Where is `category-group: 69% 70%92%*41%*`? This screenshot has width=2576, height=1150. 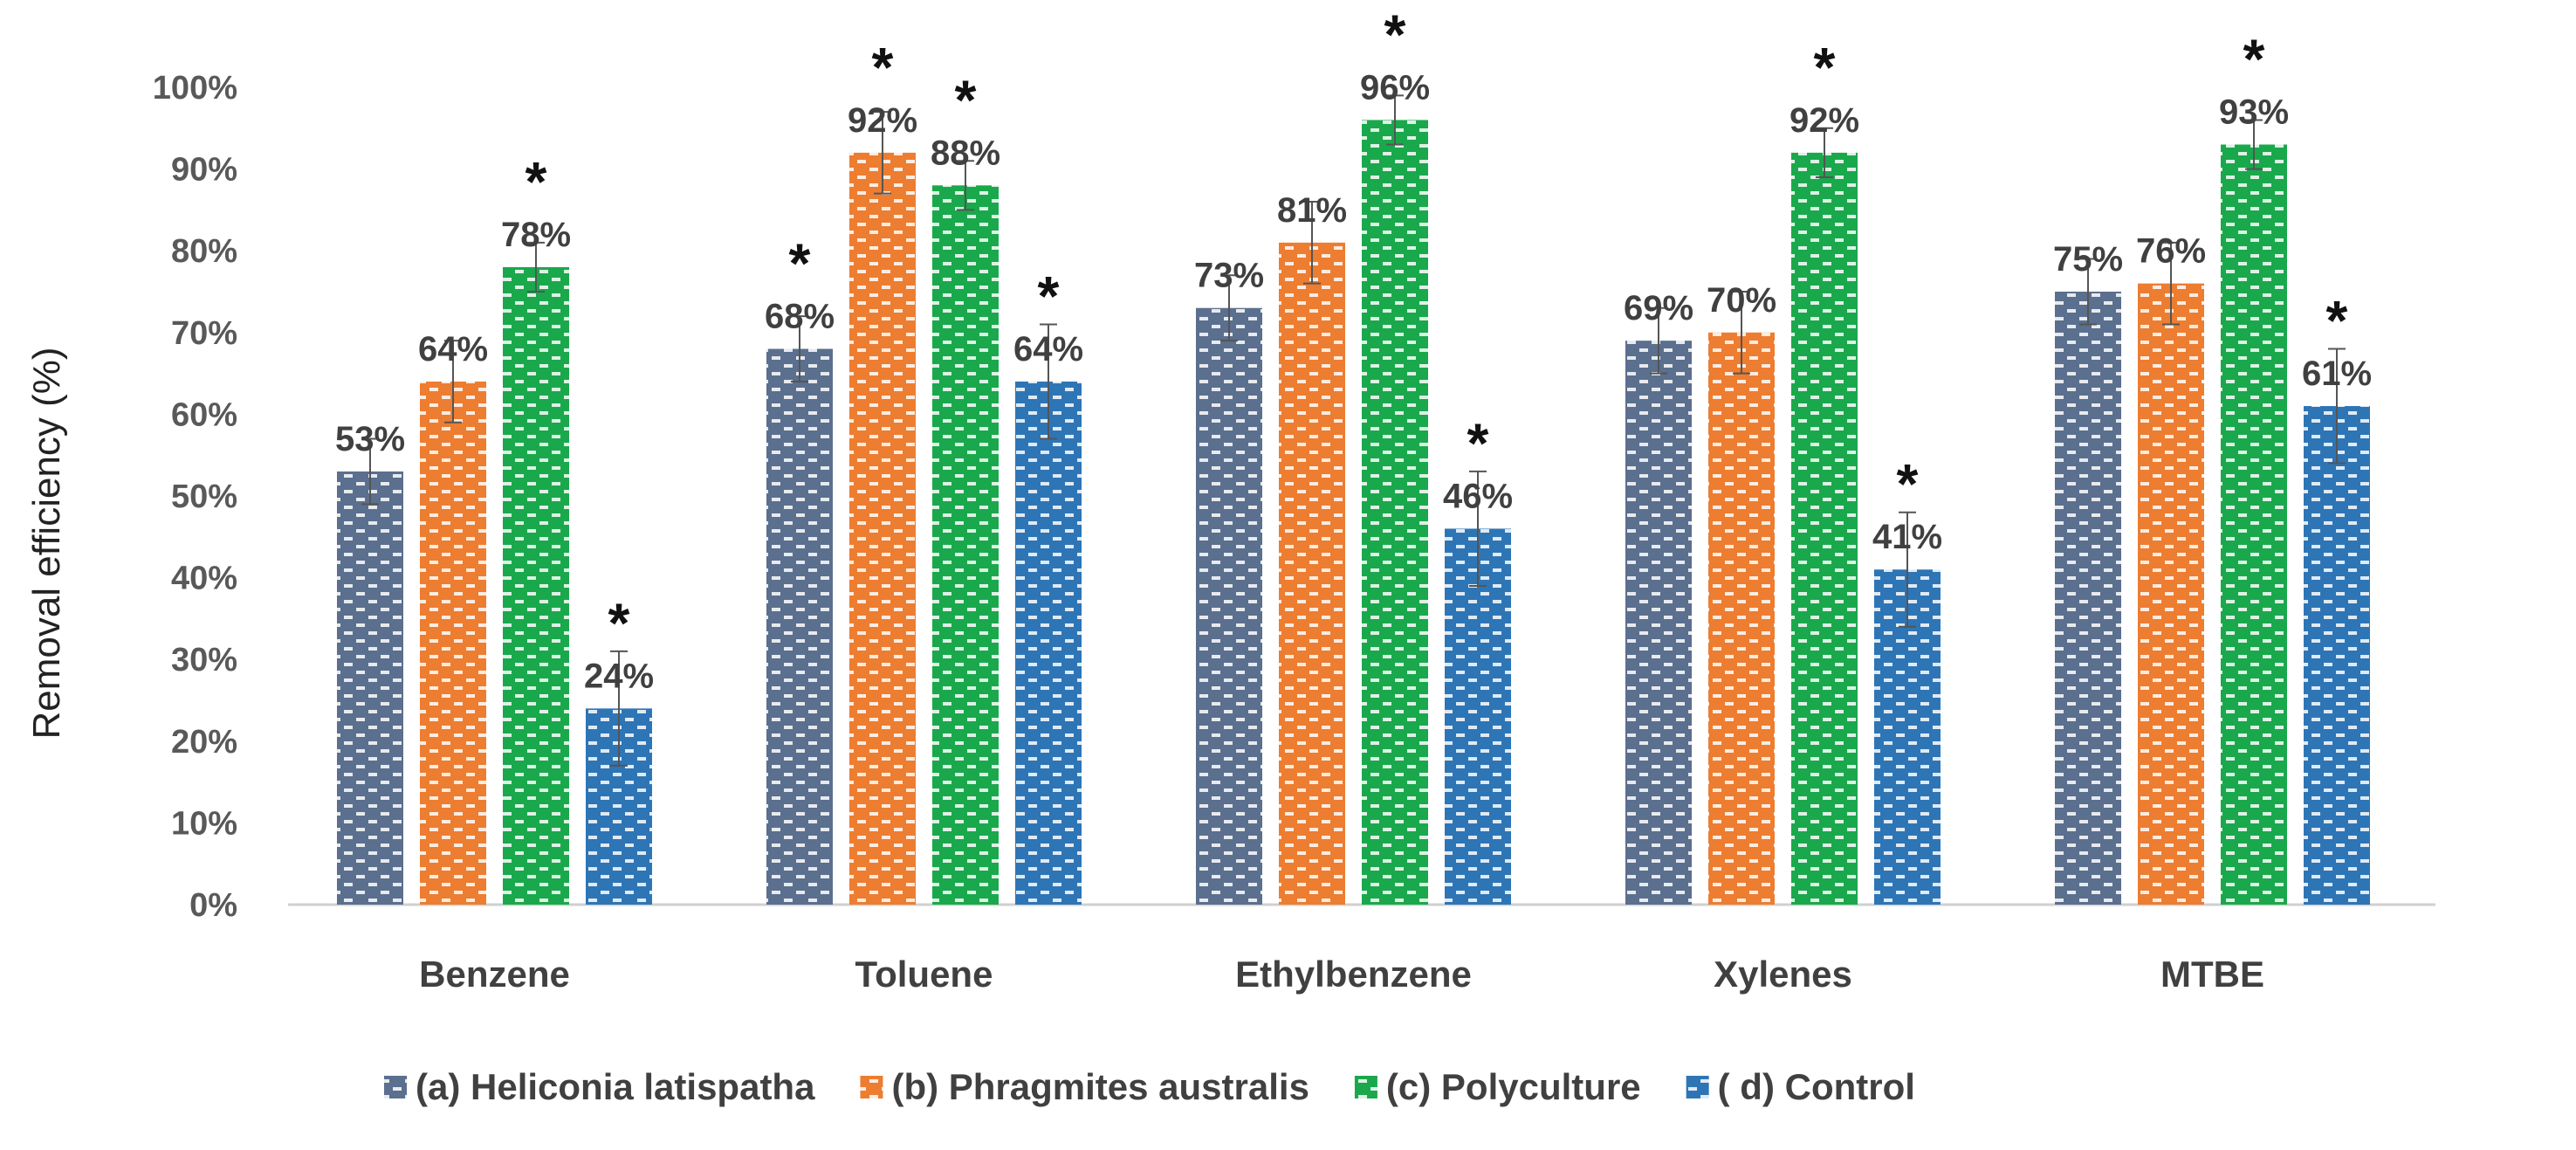 category-group: 69% 70%92%*41%* is located at coordinates (1783, 470).